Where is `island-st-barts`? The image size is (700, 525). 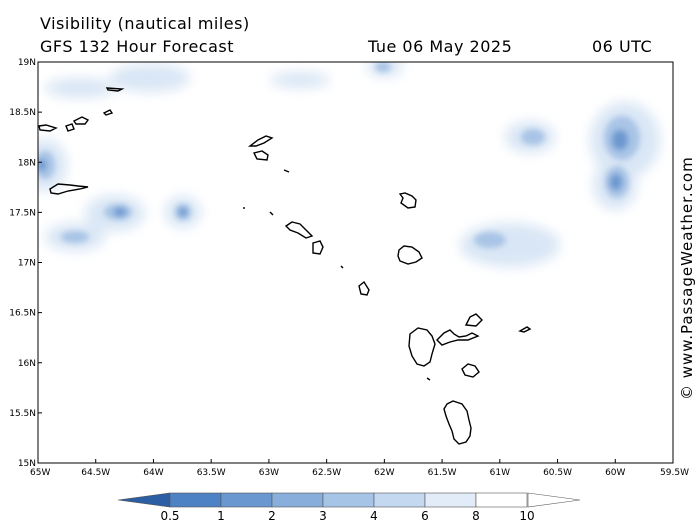 island-st-barts is located at coordinates (286, 171).